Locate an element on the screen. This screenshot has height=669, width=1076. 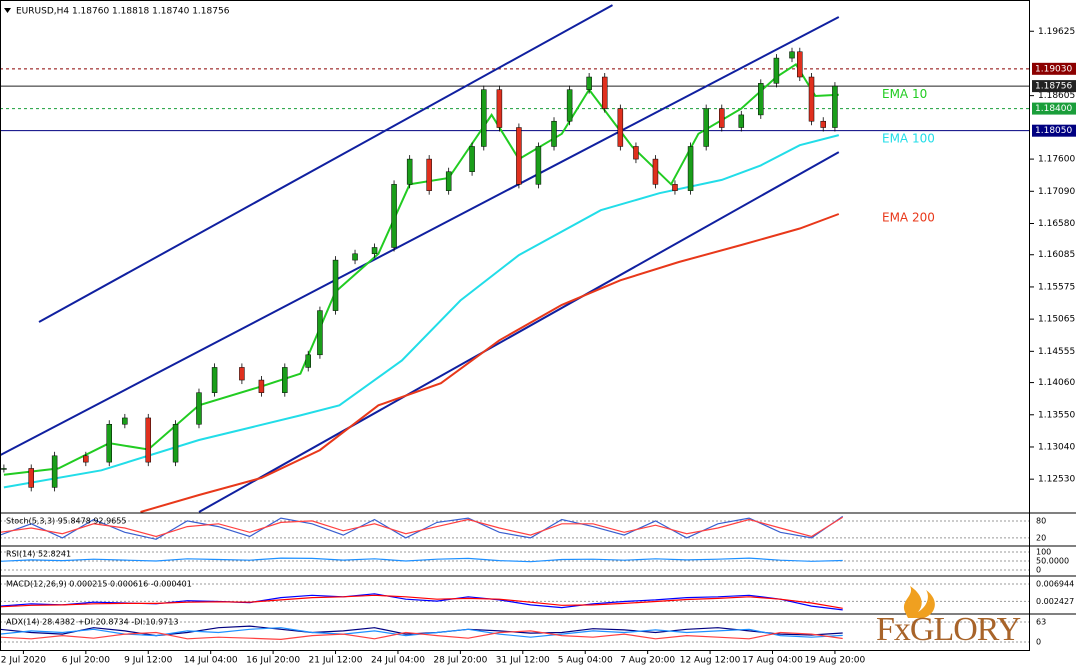
price-level-label: 1.18050 is located at coordinates (1053, 131).